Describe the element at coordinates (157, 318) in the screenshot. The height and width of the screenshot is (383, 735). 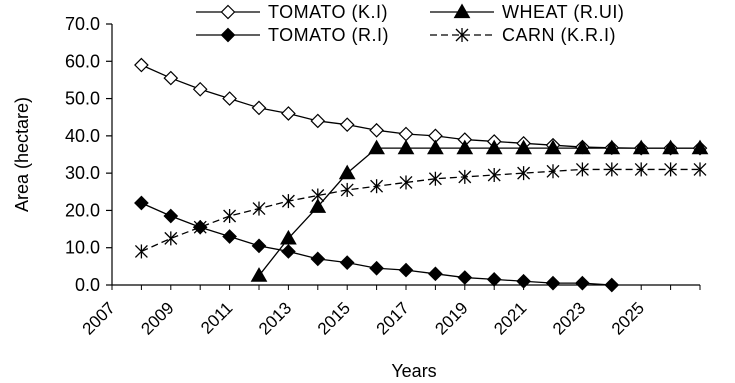
I see `x-tick-label: 2009` at that location.